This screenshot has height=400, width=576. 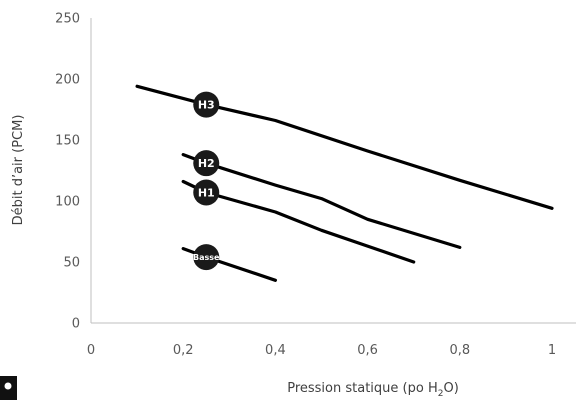 What do you see at coordinates (76, 324) in the screenshot?
I see `y-tick-label: 0` at bounding box center [76, 324].